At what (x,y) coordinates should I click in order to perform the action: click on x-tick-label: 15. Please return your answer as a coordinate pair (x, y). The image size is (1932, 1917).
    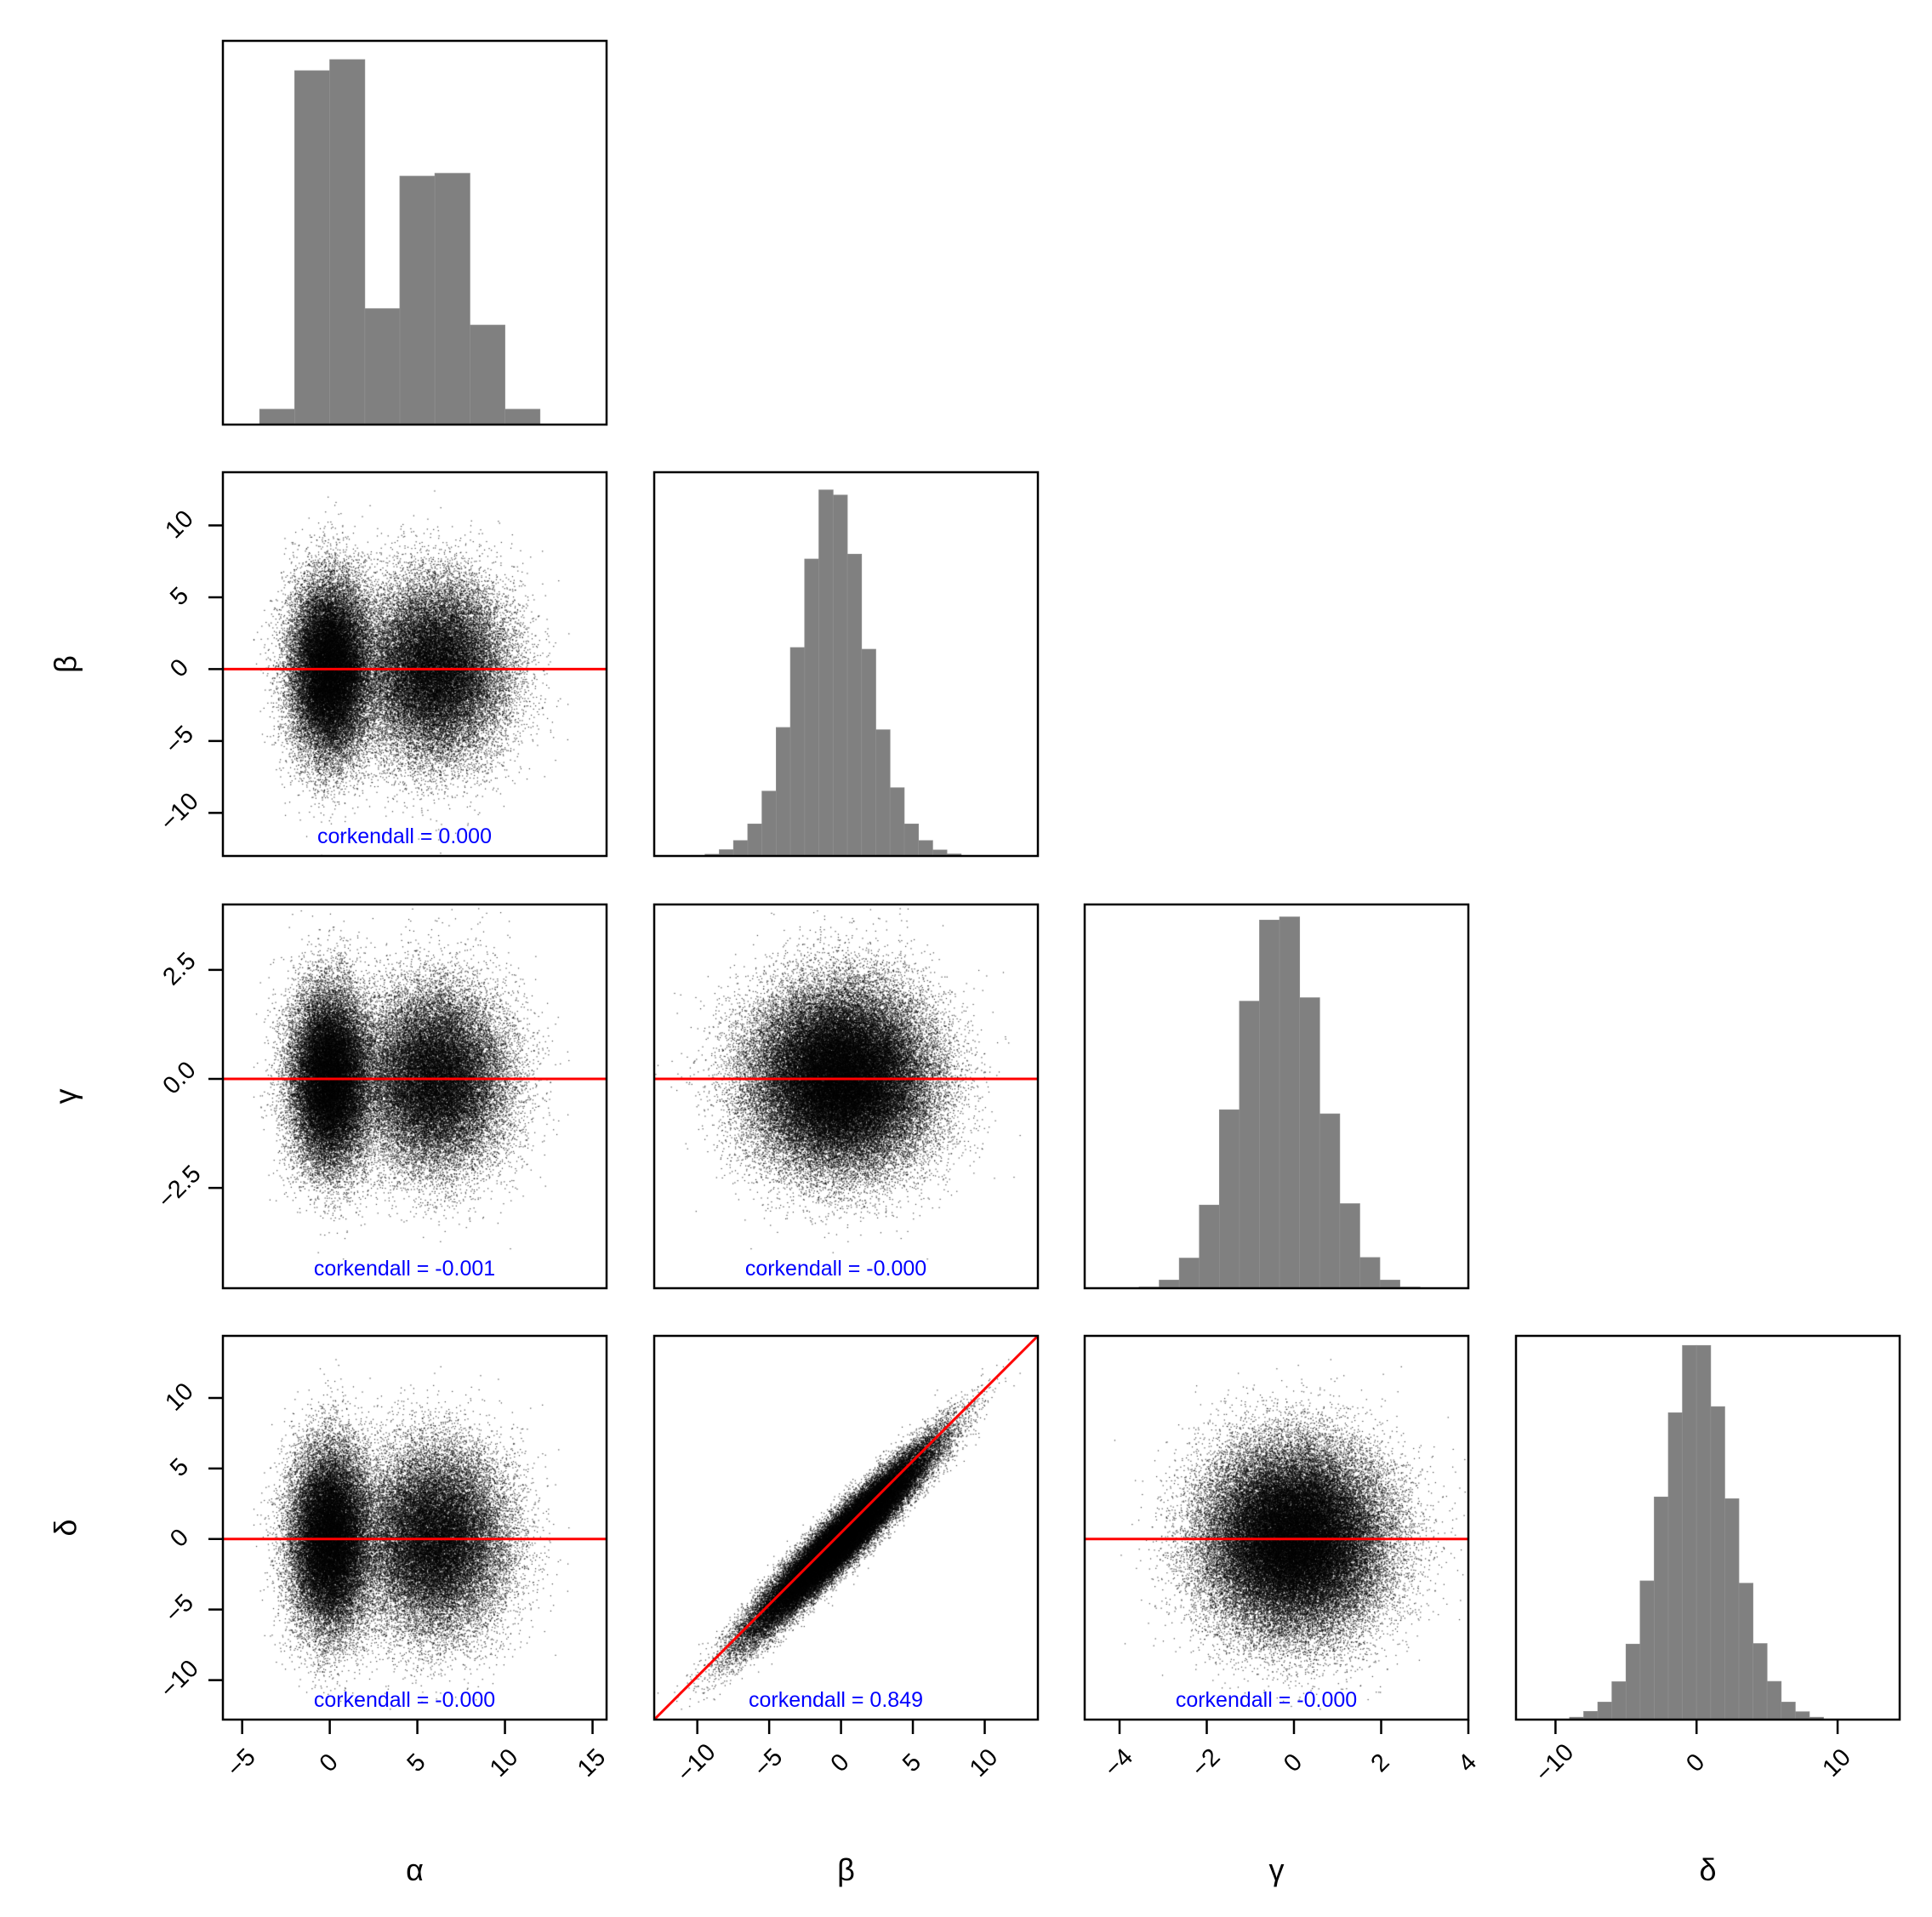
    Looking at the image, I should click on (592, 1763).